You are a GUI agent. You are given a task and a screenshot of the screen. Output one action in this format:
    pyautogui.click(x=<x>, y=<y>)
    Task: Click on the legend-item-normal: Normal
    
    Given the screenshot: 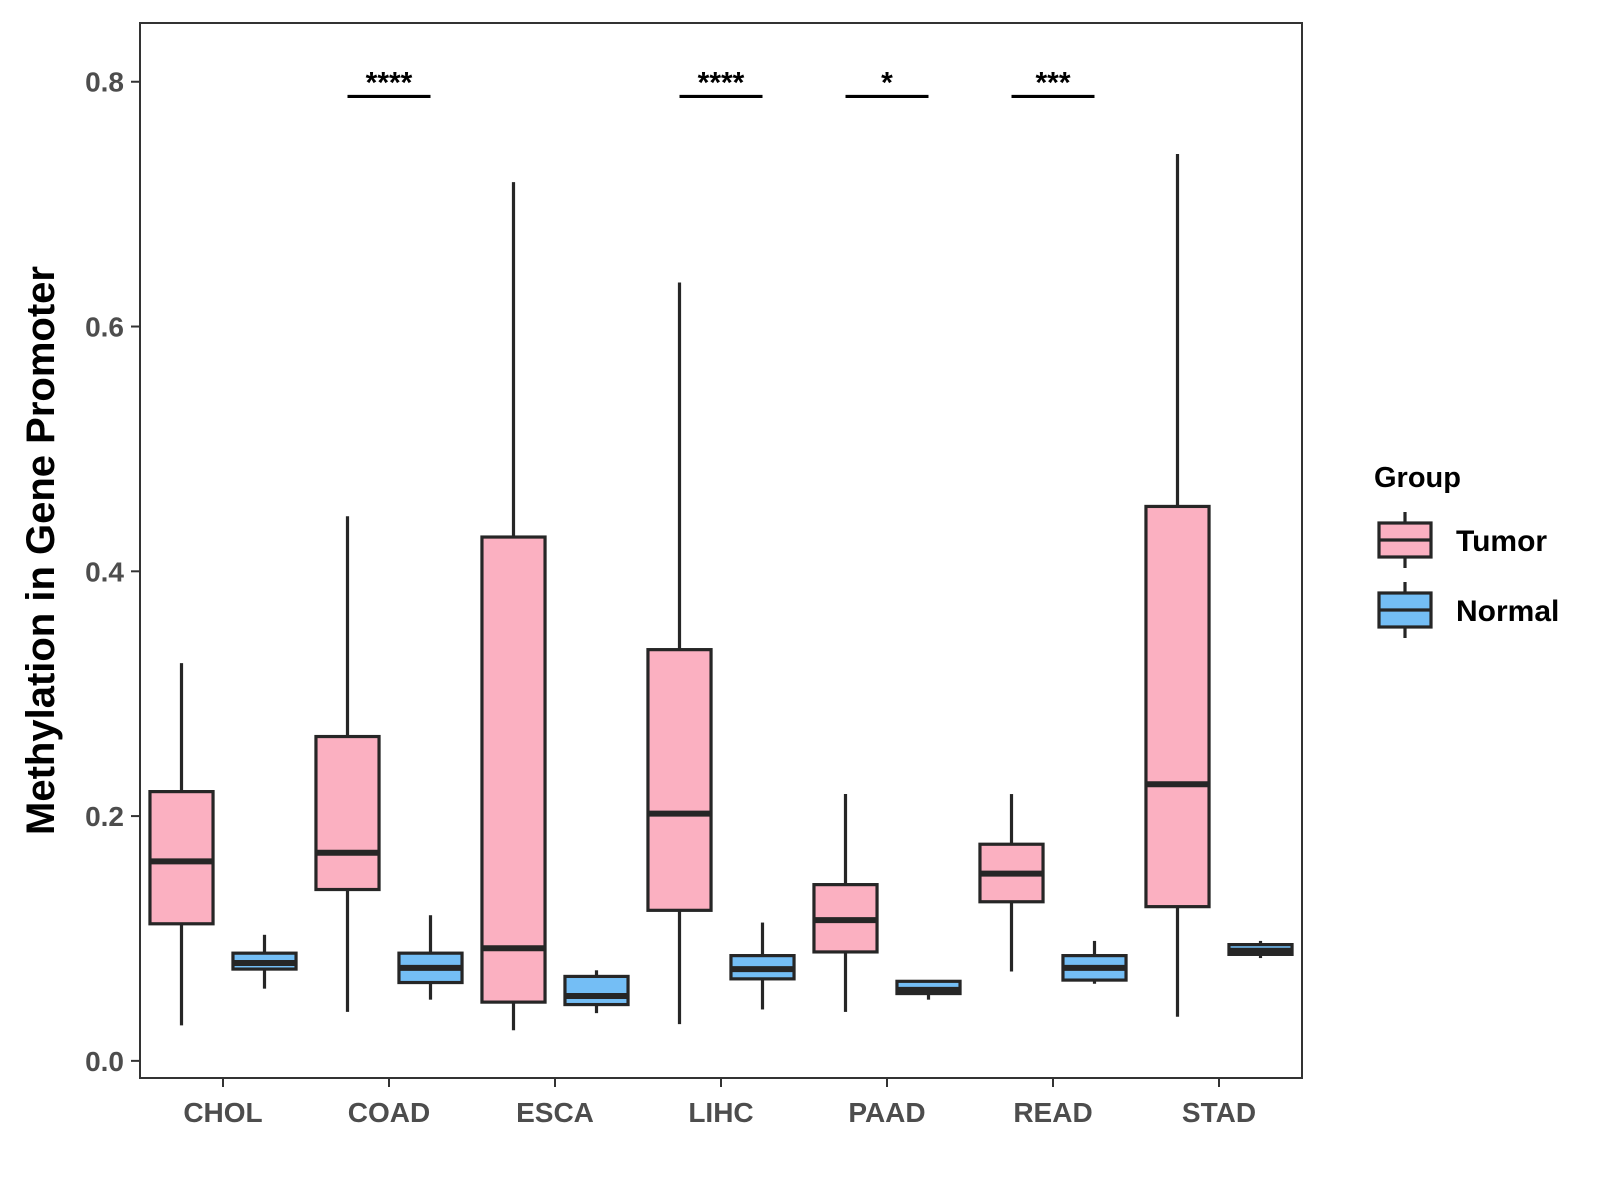 What is the action you would take?
    pyautogui.click(x=1468, y=610)
    